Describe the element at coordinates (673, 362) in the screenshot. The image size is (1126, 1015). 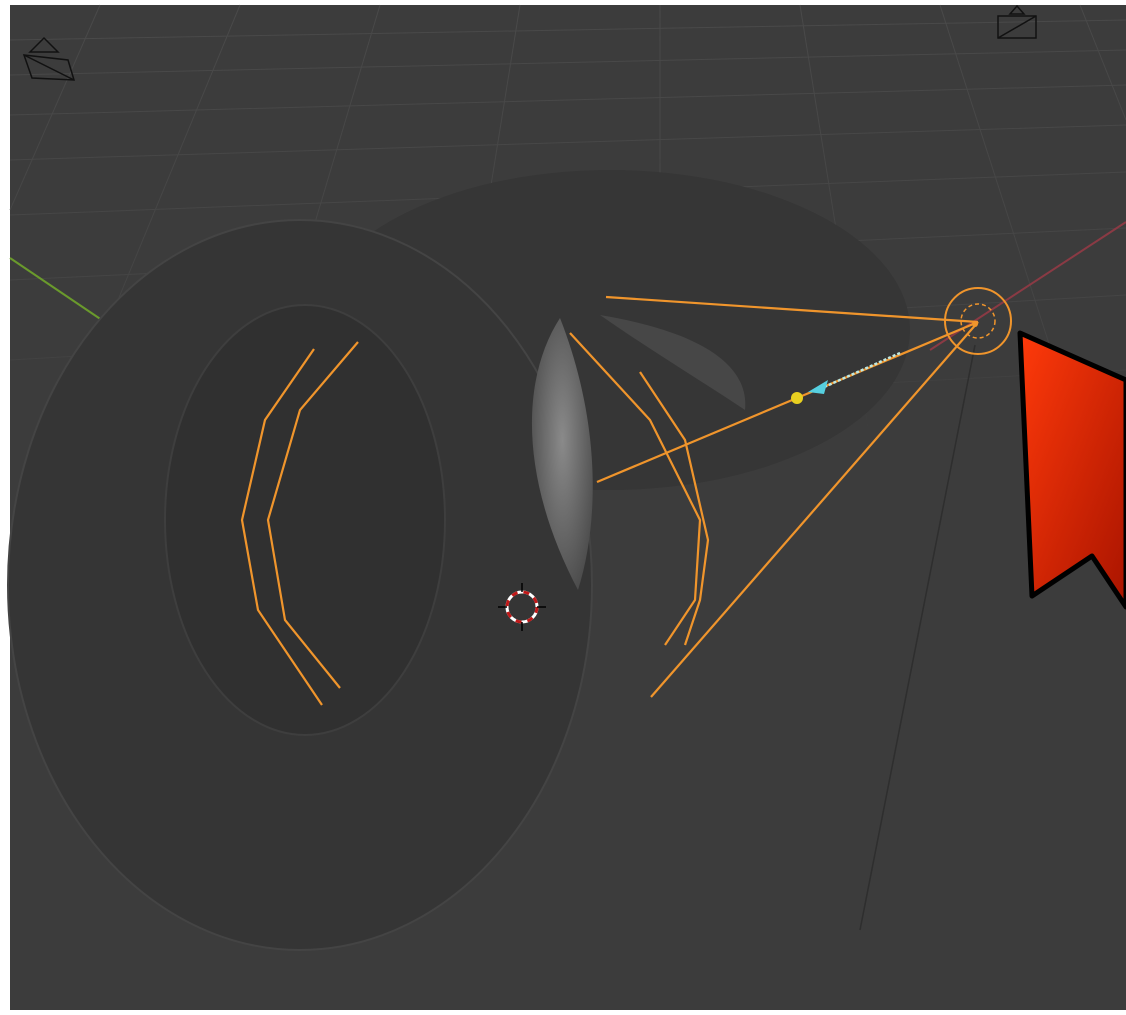
I see `lens-highlight` at that location.